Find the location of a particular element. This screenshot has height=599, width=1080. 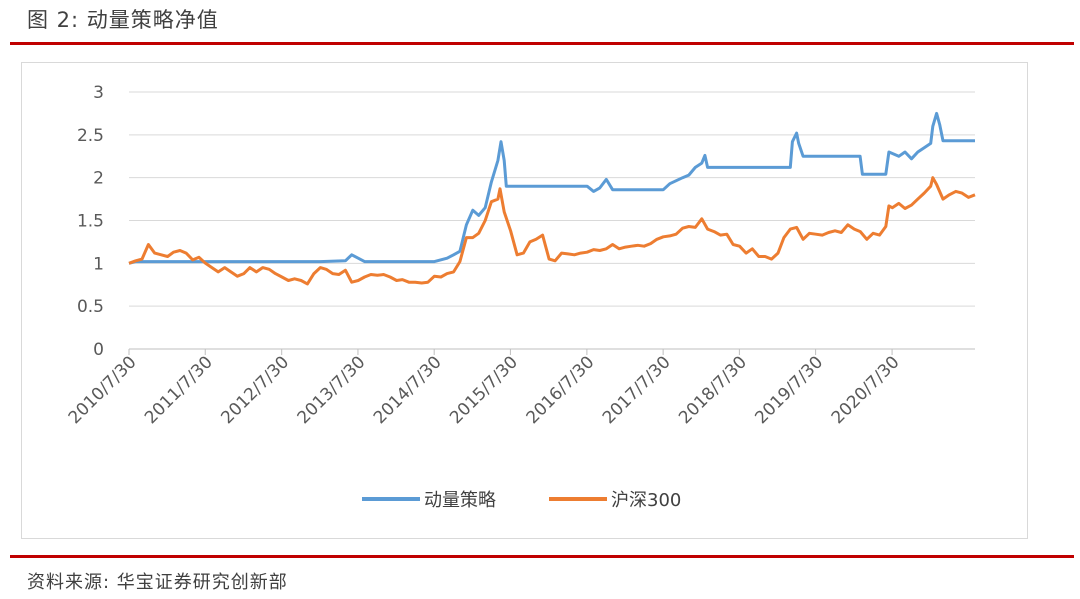

y-tick-label: 1.5 is located at coordinates (90, 222).